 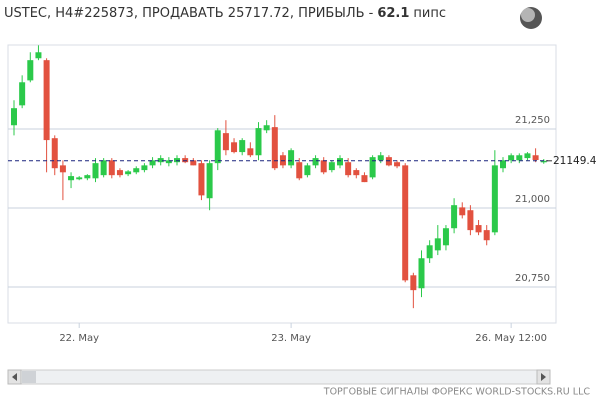 I want to click on last-price-label: 21149.4, so click(x=575, y=161).